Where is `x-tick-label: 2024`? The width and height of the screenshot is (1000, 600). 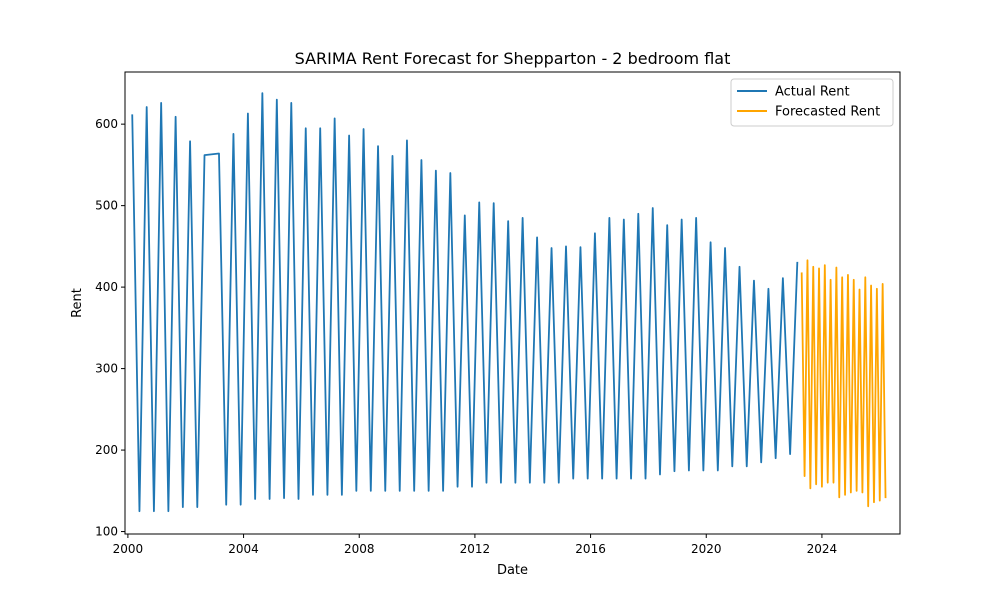 x-tick-label: 2024 is located at coordinates (822, 549).